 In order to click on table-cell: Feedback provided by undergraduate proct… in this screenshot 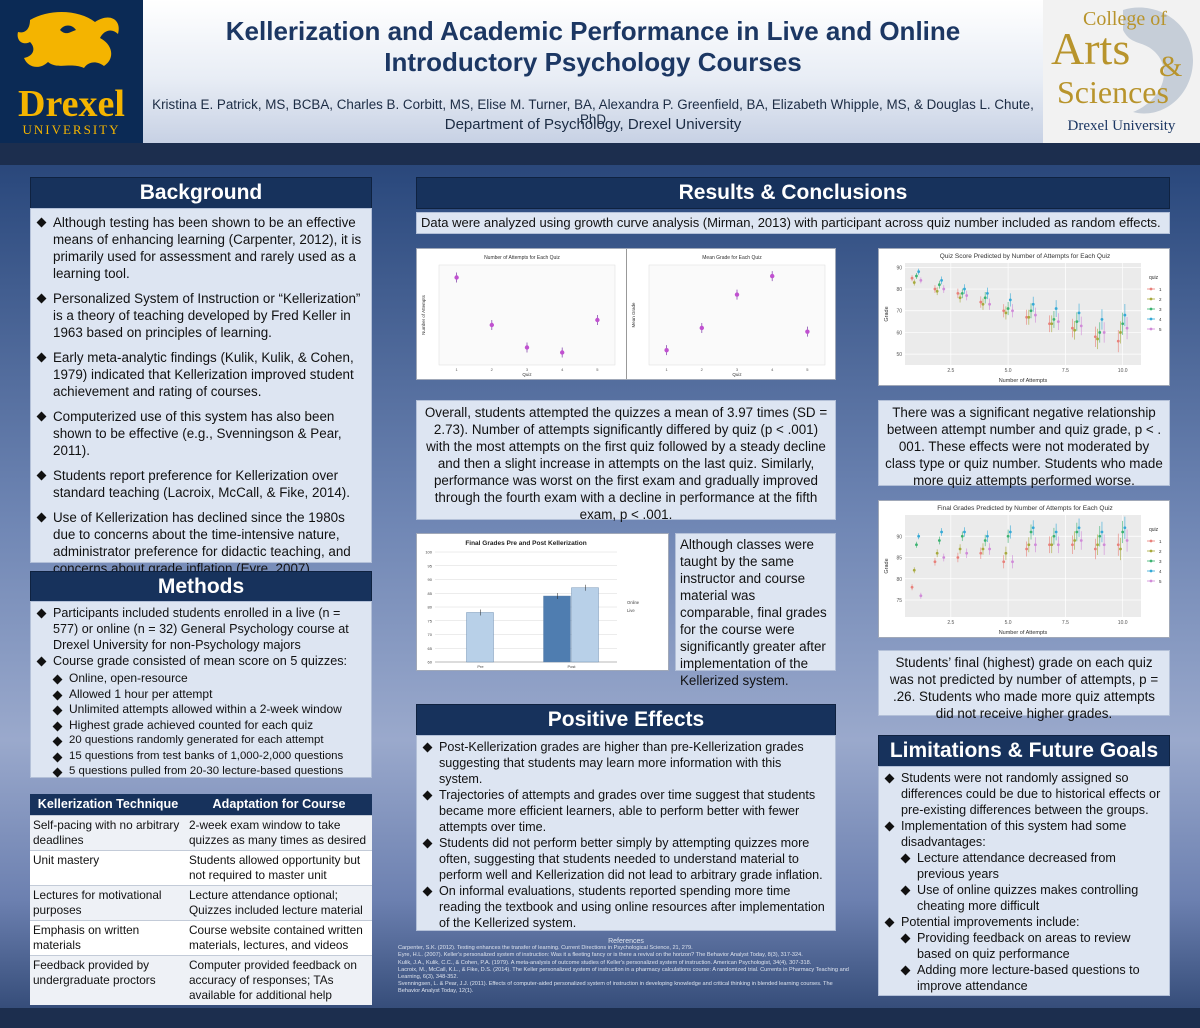, I will do `click(108, 980)`.